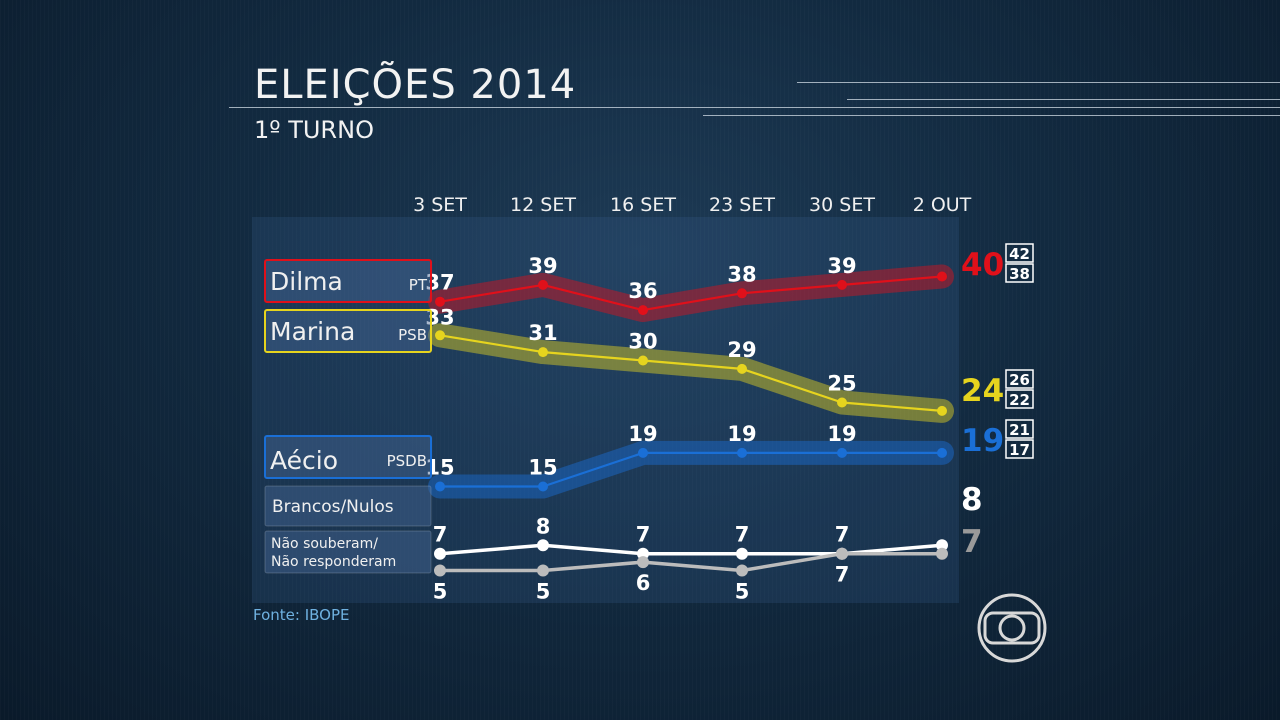 Image resolution: width=1280 pixels, height=720 pixels. I want to click on header-rule, so click(754, 107).